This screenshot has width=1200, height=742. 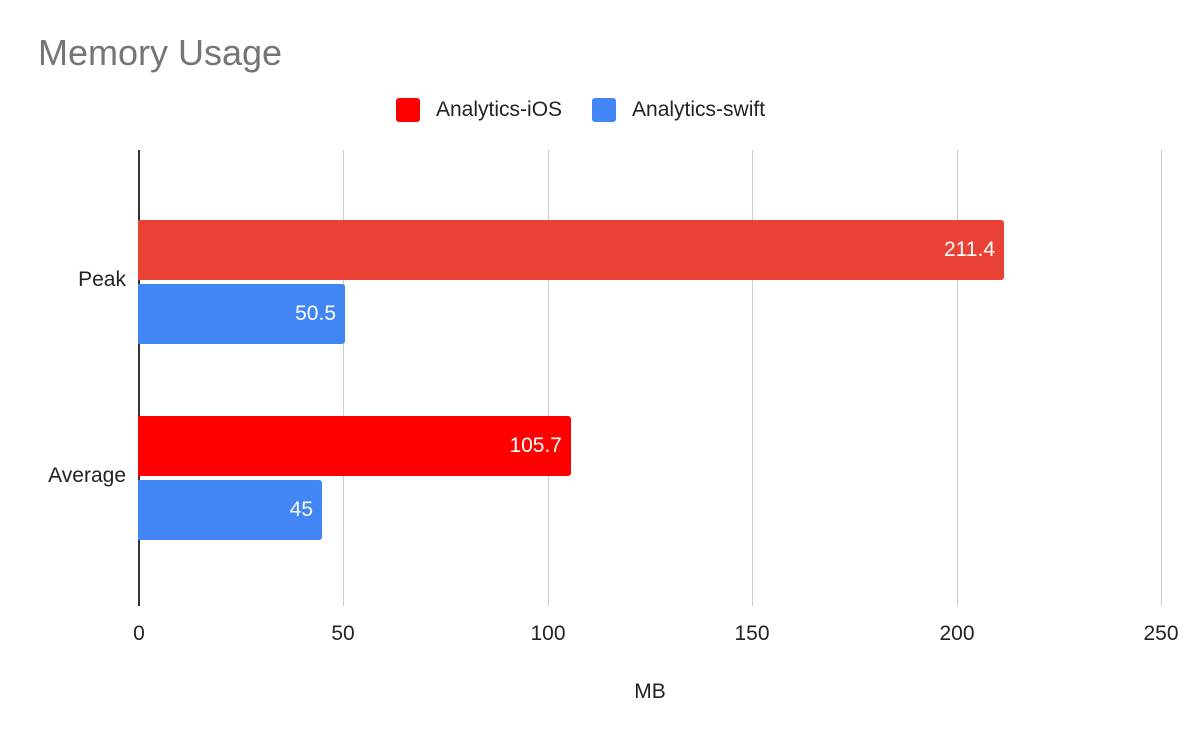 I want to click on x-tick-label: 50, so click(x=343, y=633).